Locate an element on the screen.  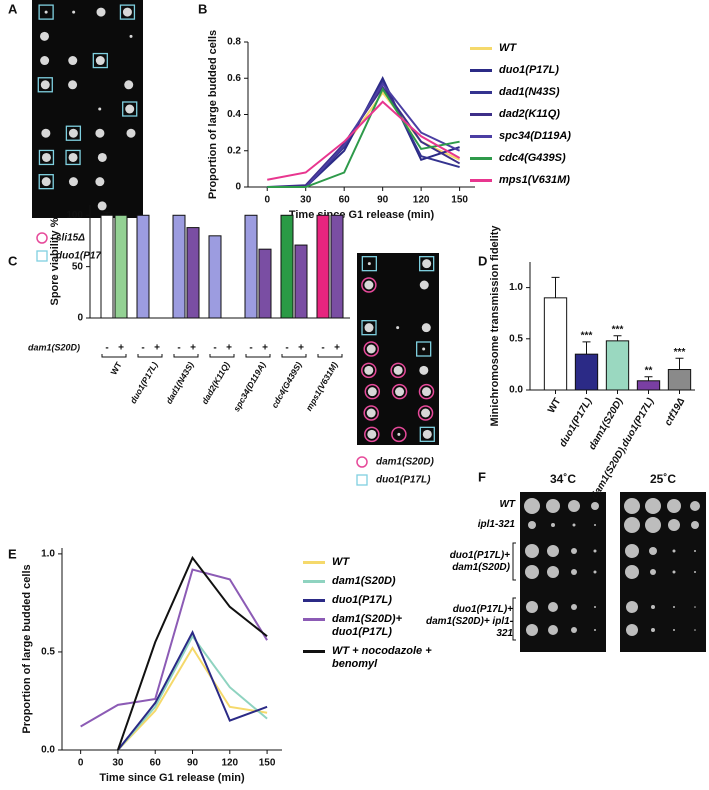
category-label: dad2(K11Q) is located at coordinates (215, 383).